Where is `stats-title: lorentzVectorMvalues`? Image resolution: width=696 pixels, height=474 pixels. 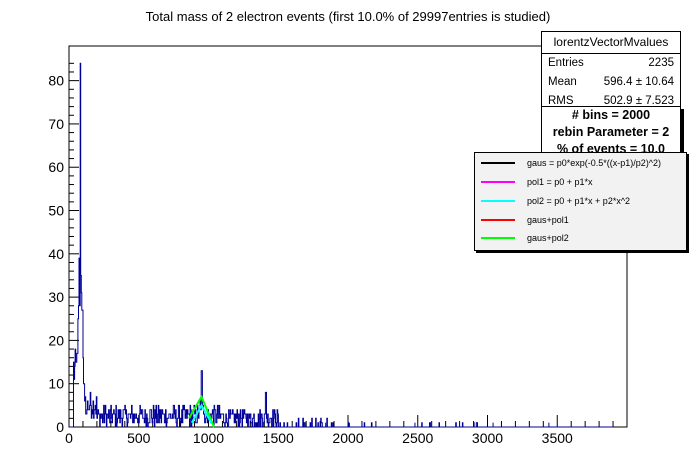 stats-title: lorentzVectorMvalues is located at coordinates (611, 43).